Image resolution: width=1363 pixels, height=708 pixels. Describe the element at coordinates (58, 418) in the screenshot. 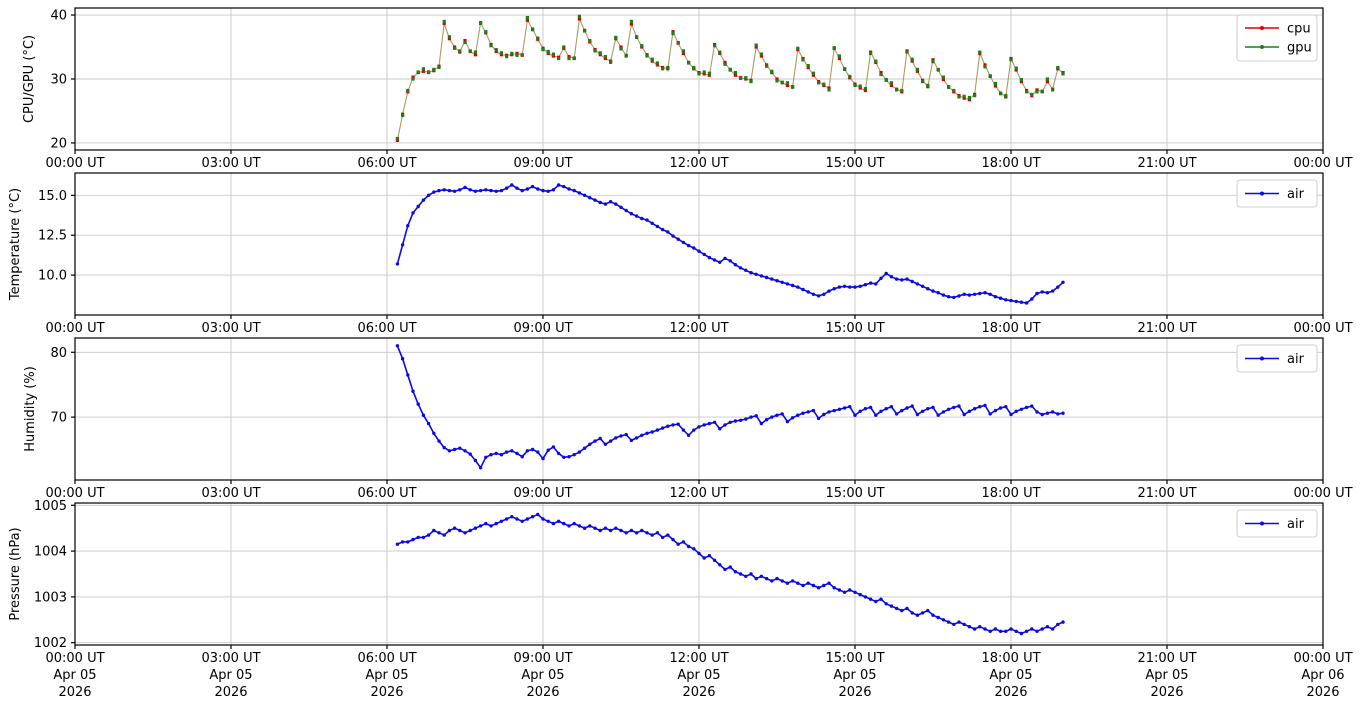

I see `y-tick-label: 70` at that location.